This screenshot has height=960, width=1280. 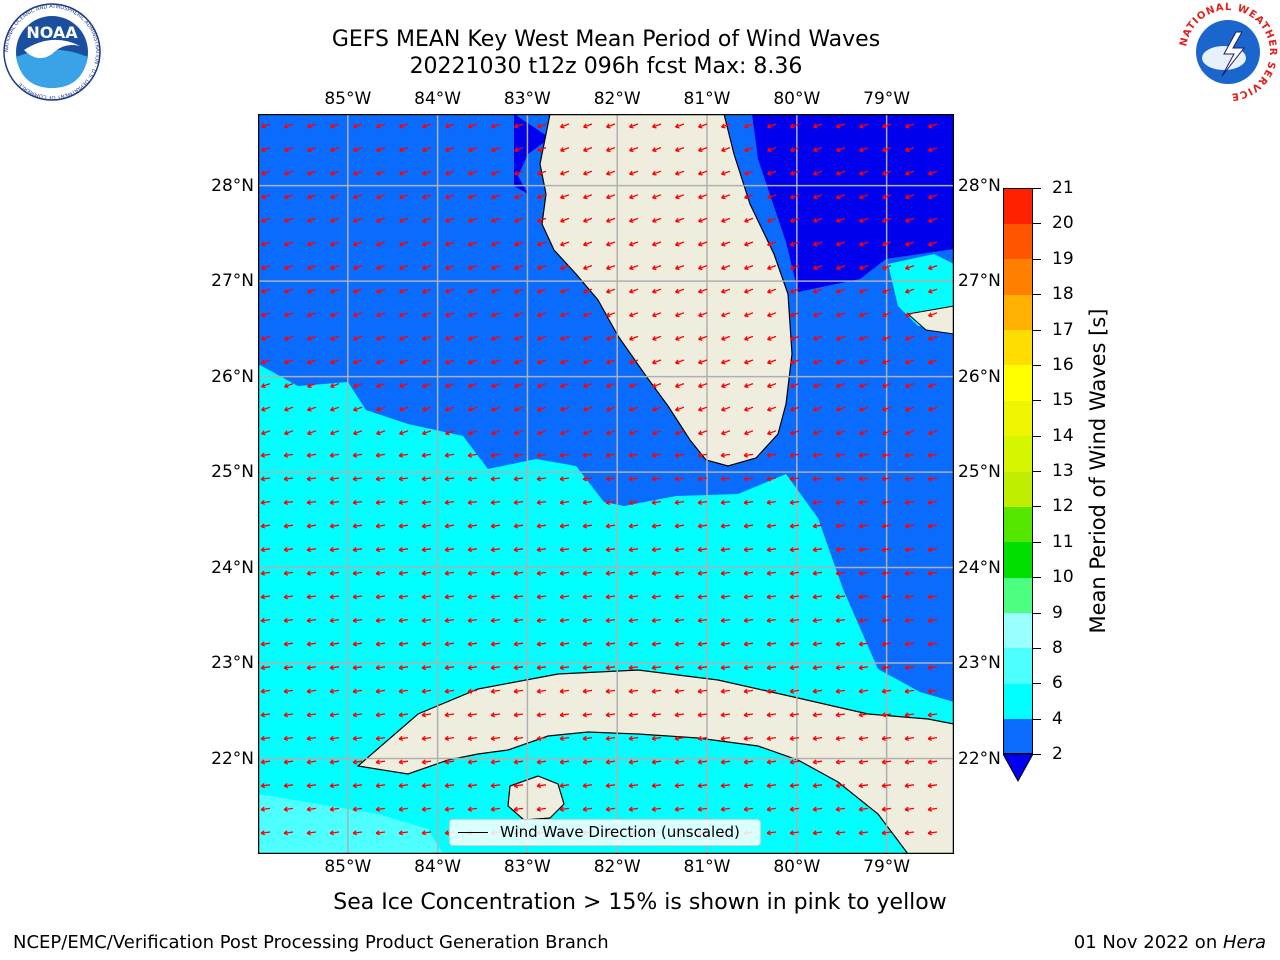 What do you see at coordinates (232, 376) in the screenshot?
I see `lat-tick-label: 26°N` at bounding box center [232, 376].